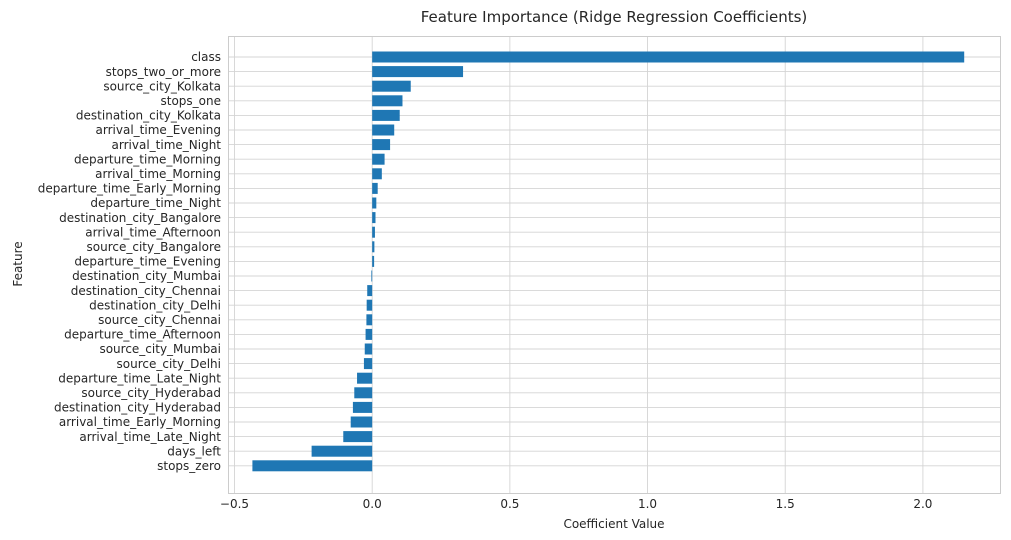 The image size is (1011, 540). What do you see at coordinates (158, 130) in the screenshot?
I see `y-tick-label: arrival_time_Evening` at bounding box center [158, 130].